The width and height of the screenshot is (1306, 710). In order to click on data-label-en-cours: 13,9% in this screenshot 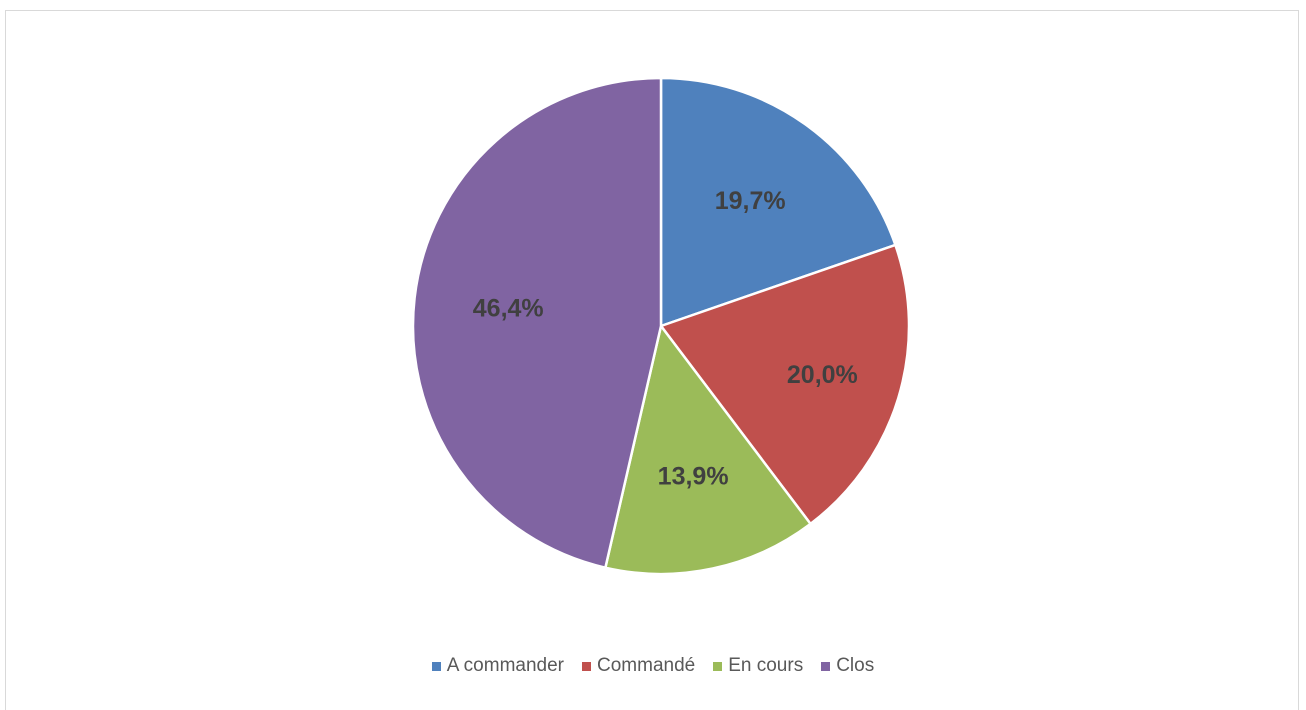, I will do `click(693, 476)`.